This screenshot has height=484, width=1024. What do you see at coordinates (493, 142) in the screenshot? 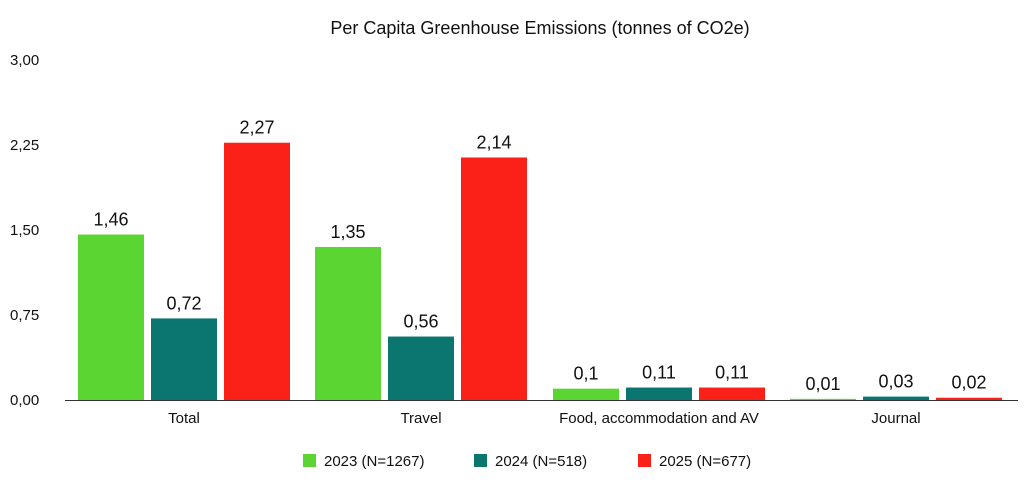
I see `data-label: 2,14` at bounding box center [493, 142].